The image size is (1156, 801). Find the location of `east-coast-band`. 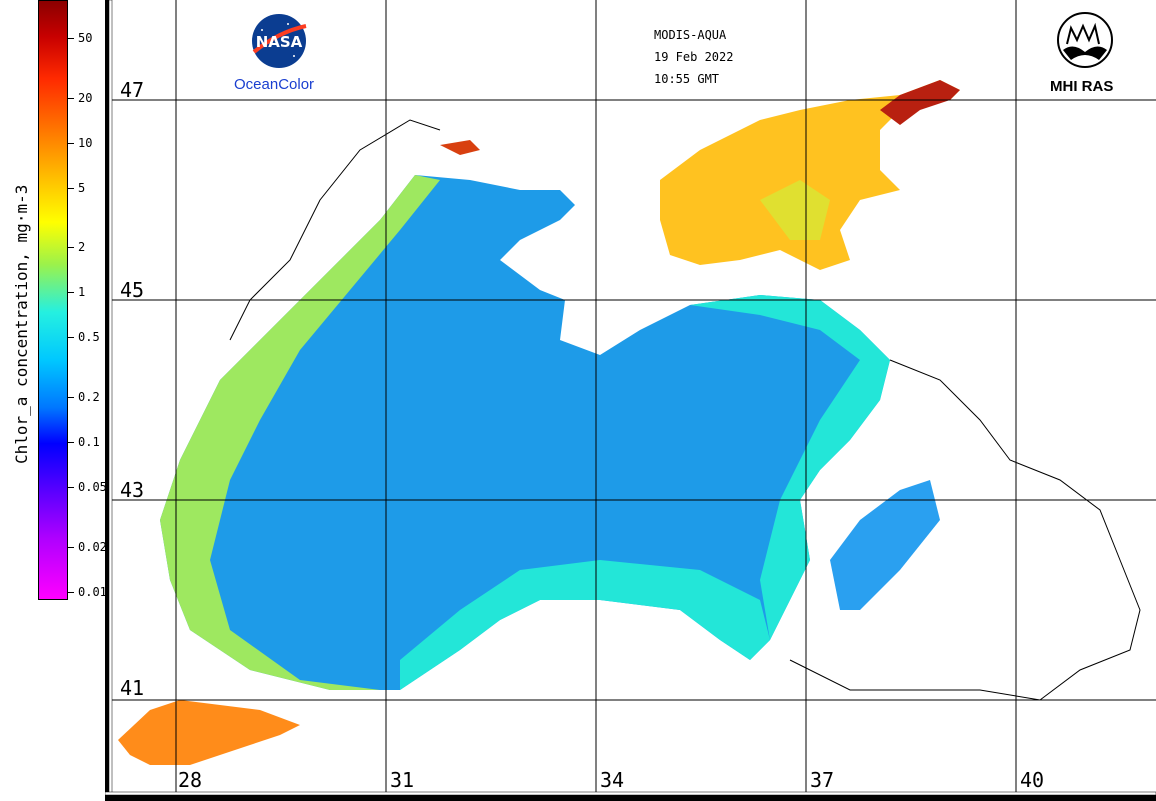

east-coast-band is located at coordinates (790, 467).